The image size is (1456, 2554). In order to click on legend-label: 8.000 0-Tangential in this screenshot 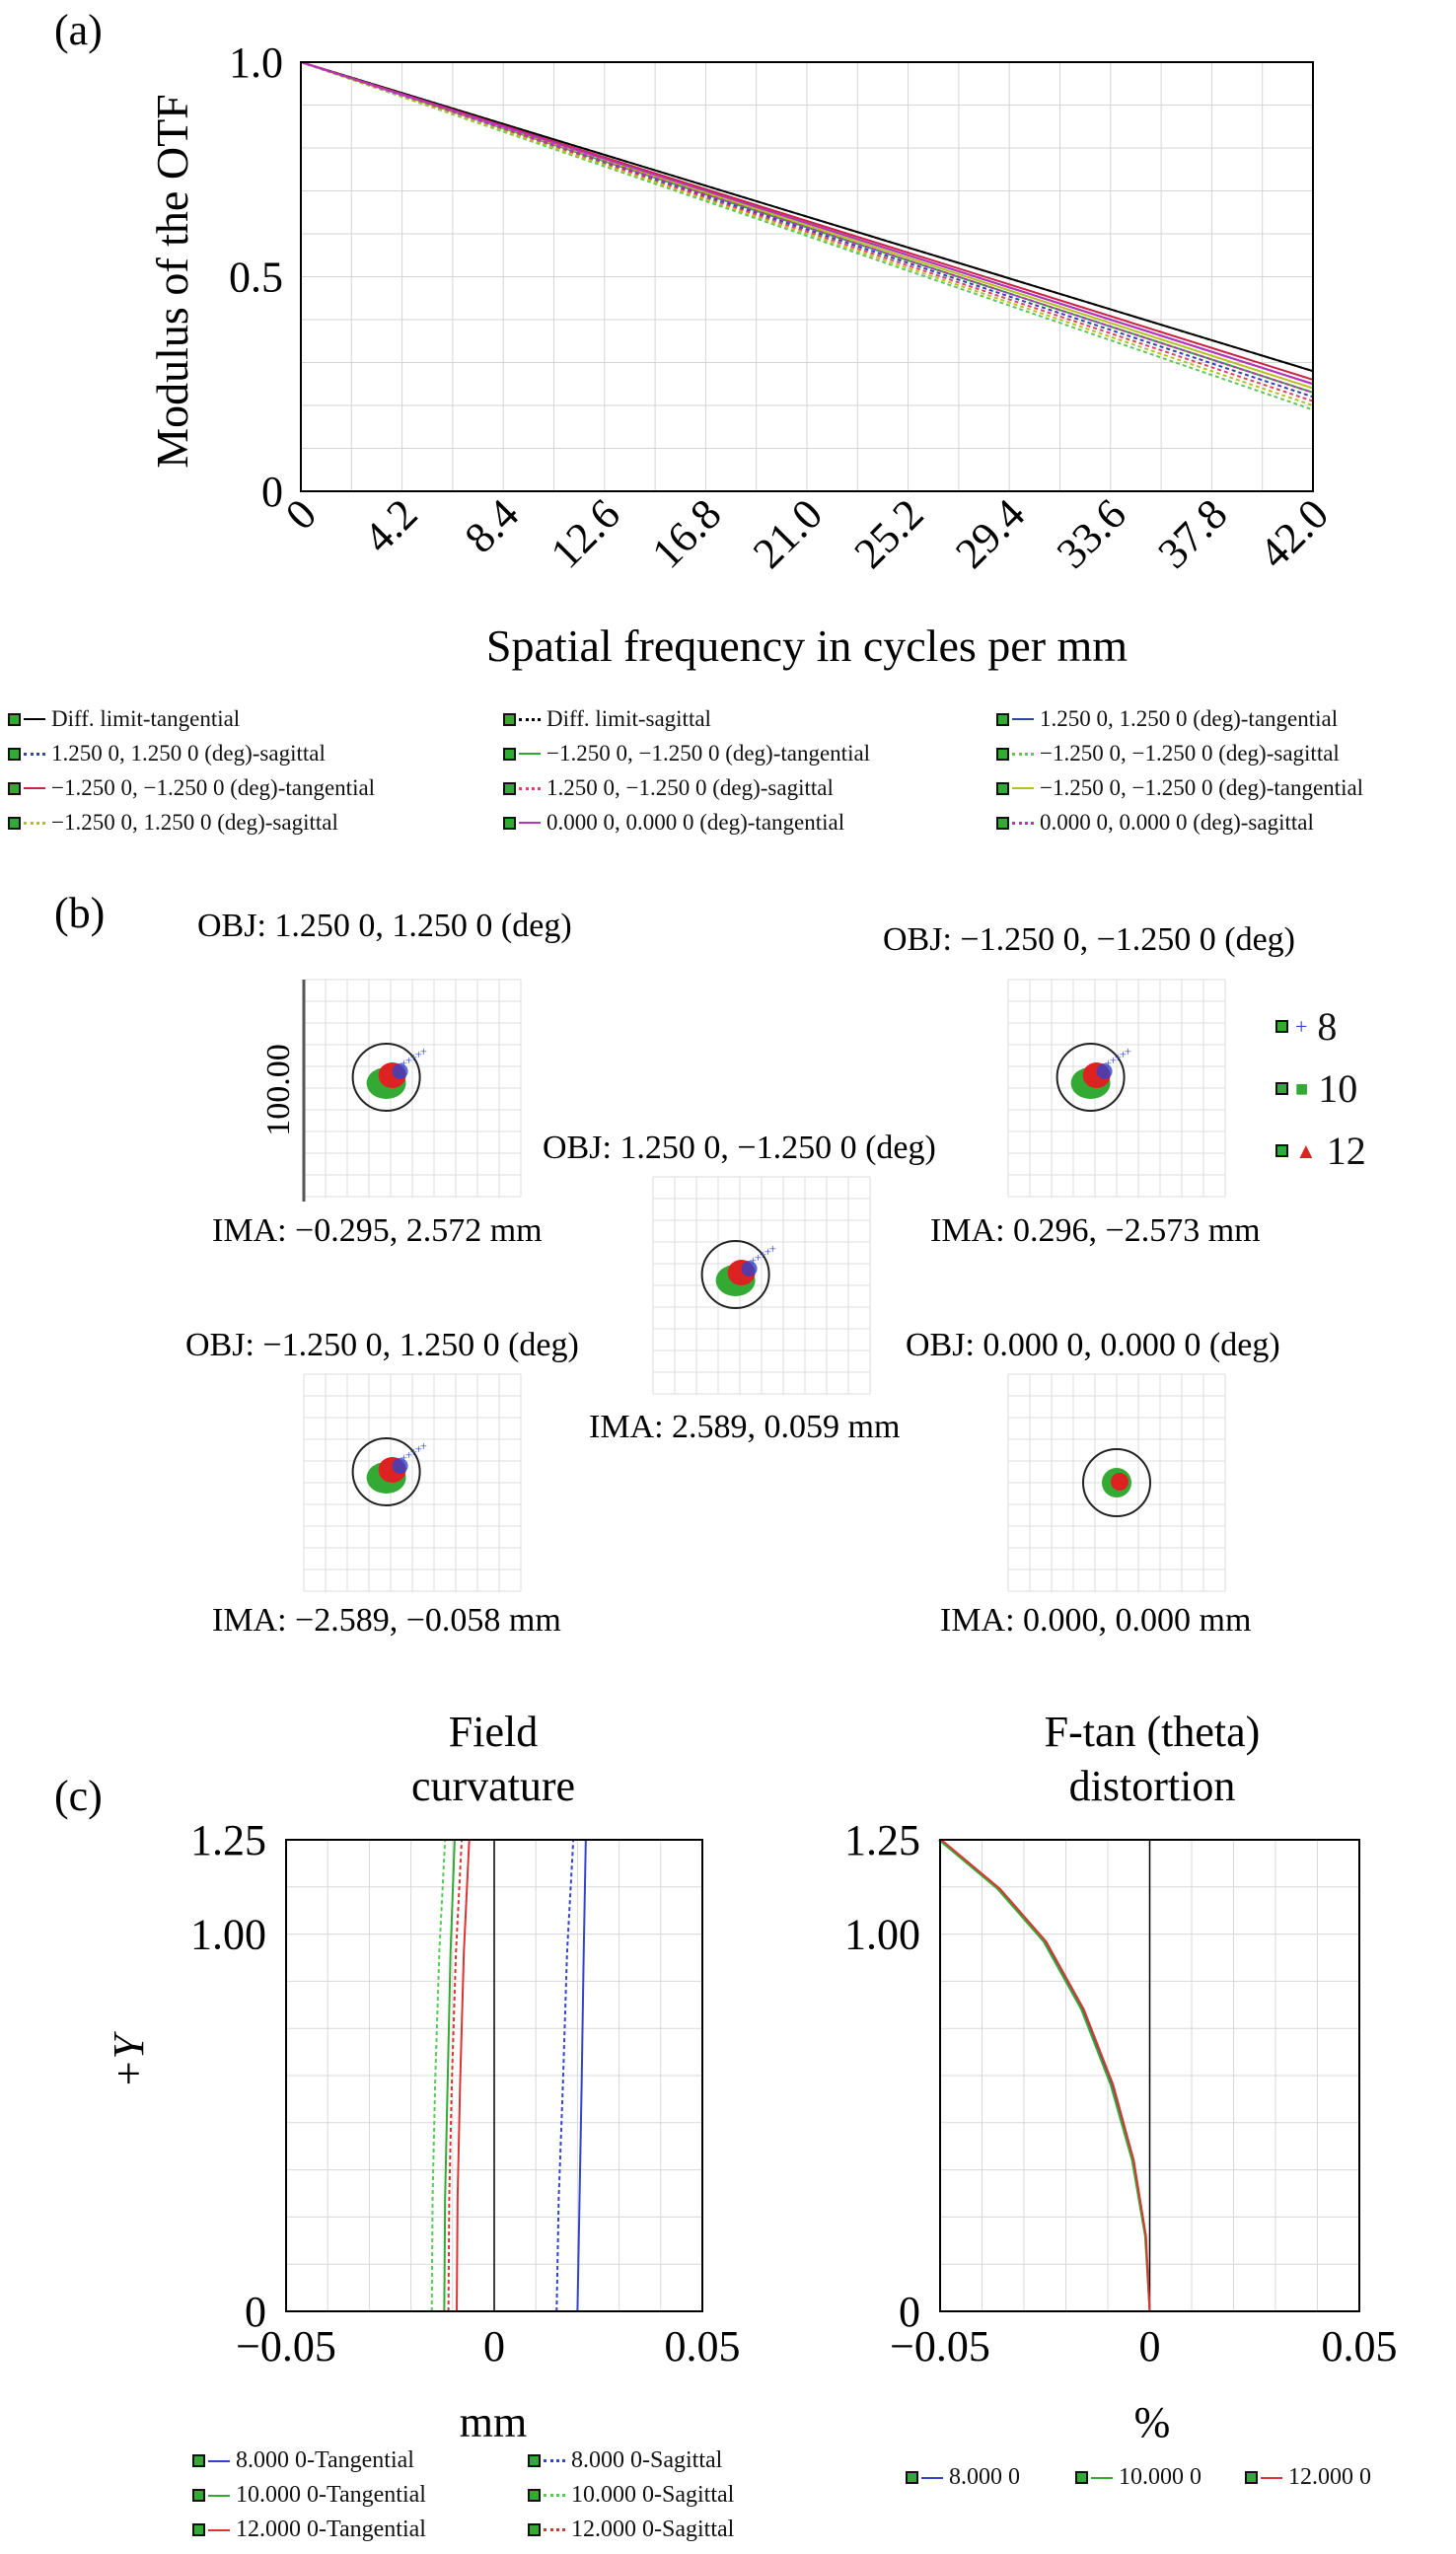, I will do `click(325, 2460)`.